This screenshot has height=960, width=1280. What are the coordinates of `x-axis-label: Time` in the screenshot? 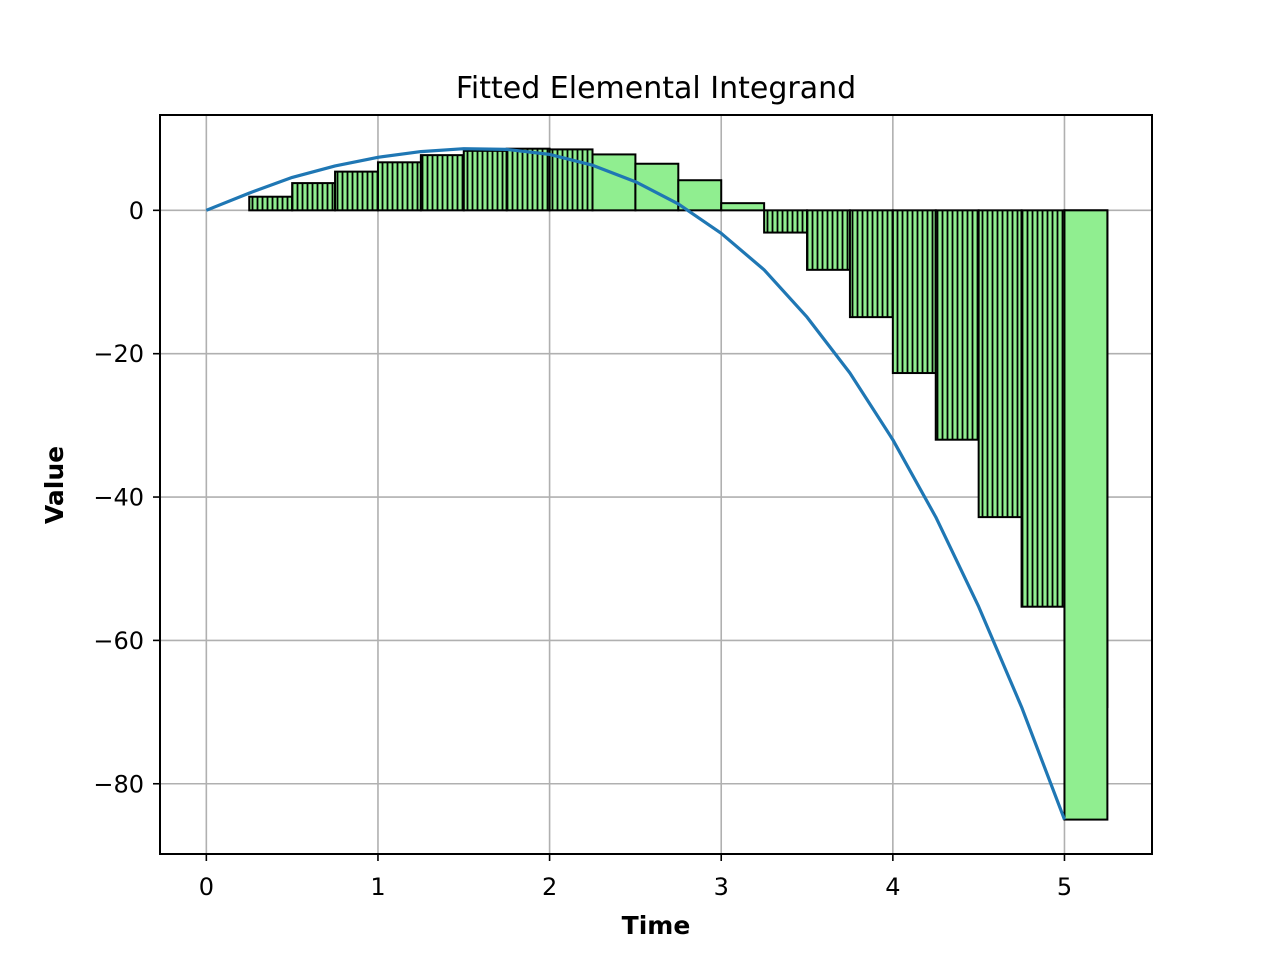 It's located at (656, 925).